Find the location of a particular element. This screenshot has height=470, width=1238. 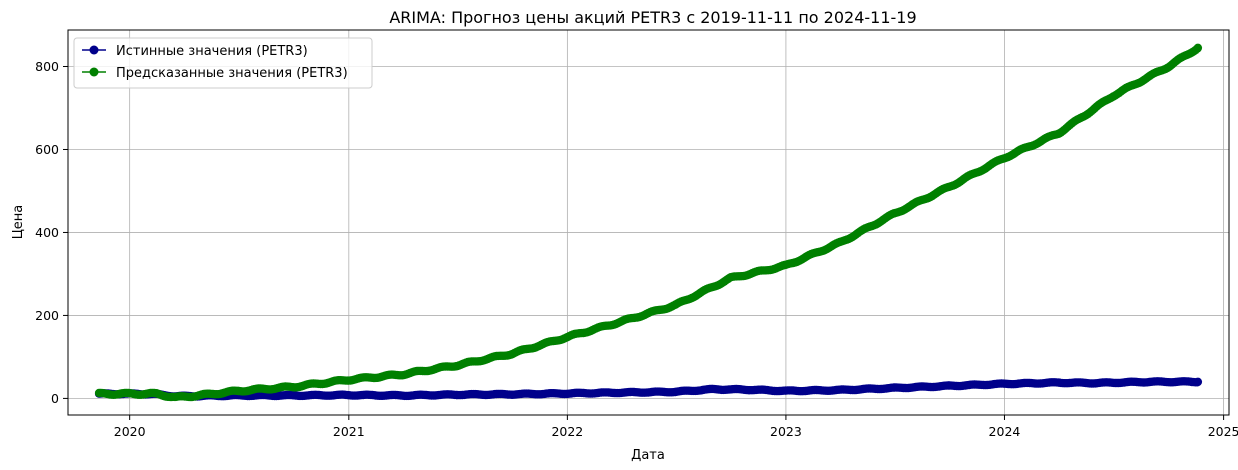

y-axis-ticks: 0 200 400 600 800 is located at coordinates (51, 232).